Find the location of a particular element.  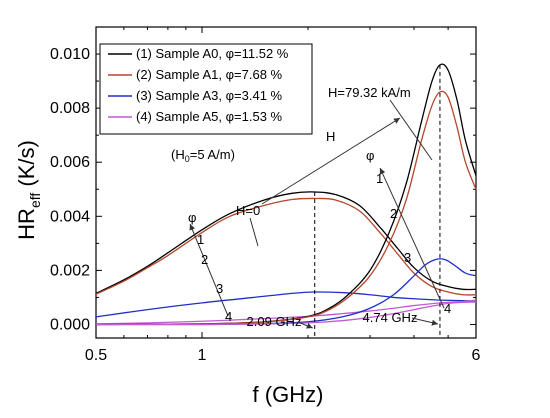

x-axis-title: f (GHz) is located at coordinates (288, 394).